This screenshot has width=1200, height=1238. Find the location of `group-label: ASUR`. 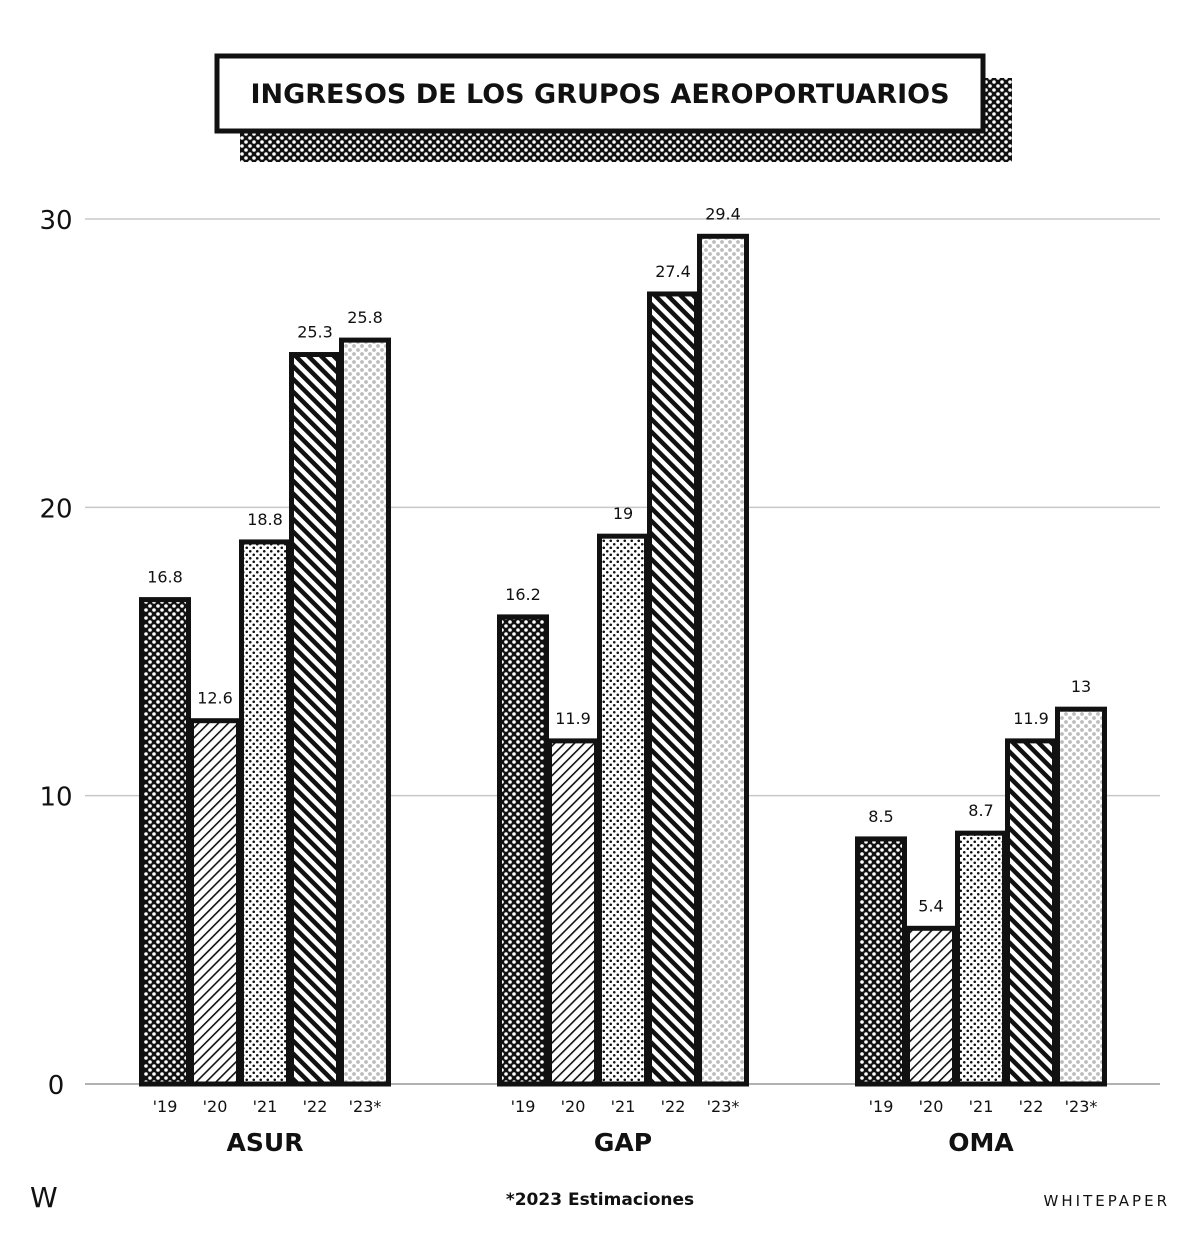

group-label: ASUR is located at coordinates (265, 1142).